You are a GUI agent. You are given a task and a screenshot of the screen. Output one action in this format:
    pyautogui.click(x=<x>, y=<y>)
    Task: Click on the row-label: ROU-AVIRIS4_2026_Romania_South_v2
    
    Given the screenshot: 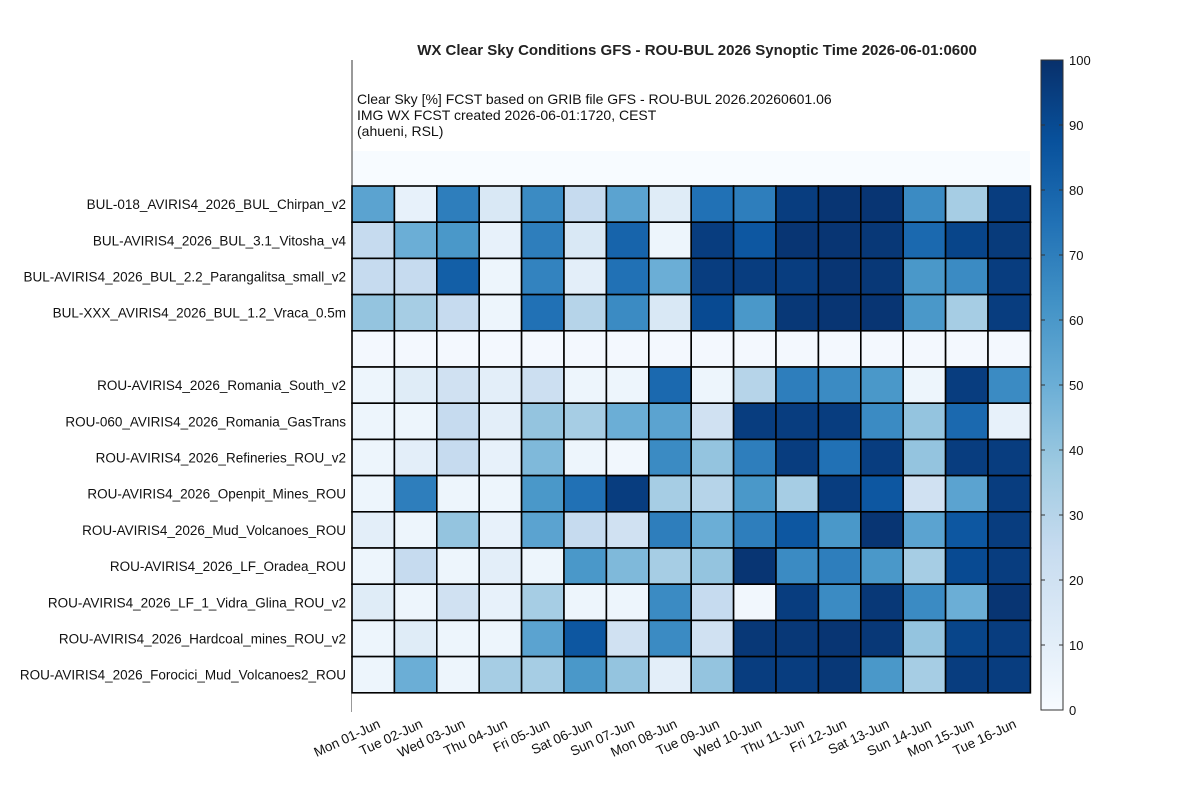 What is the action you would take?
    pyautogui.click(x=221, y=385)
    